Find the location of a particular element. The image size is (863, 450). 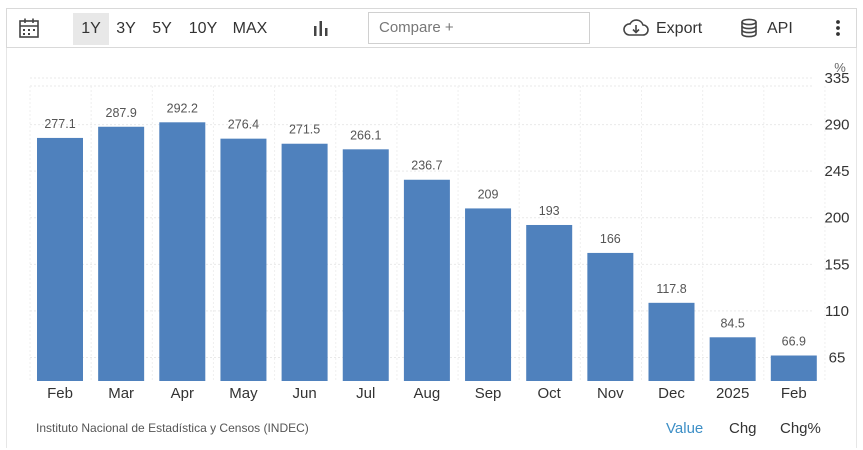

api-button: API is located at coordinates (780, 28).